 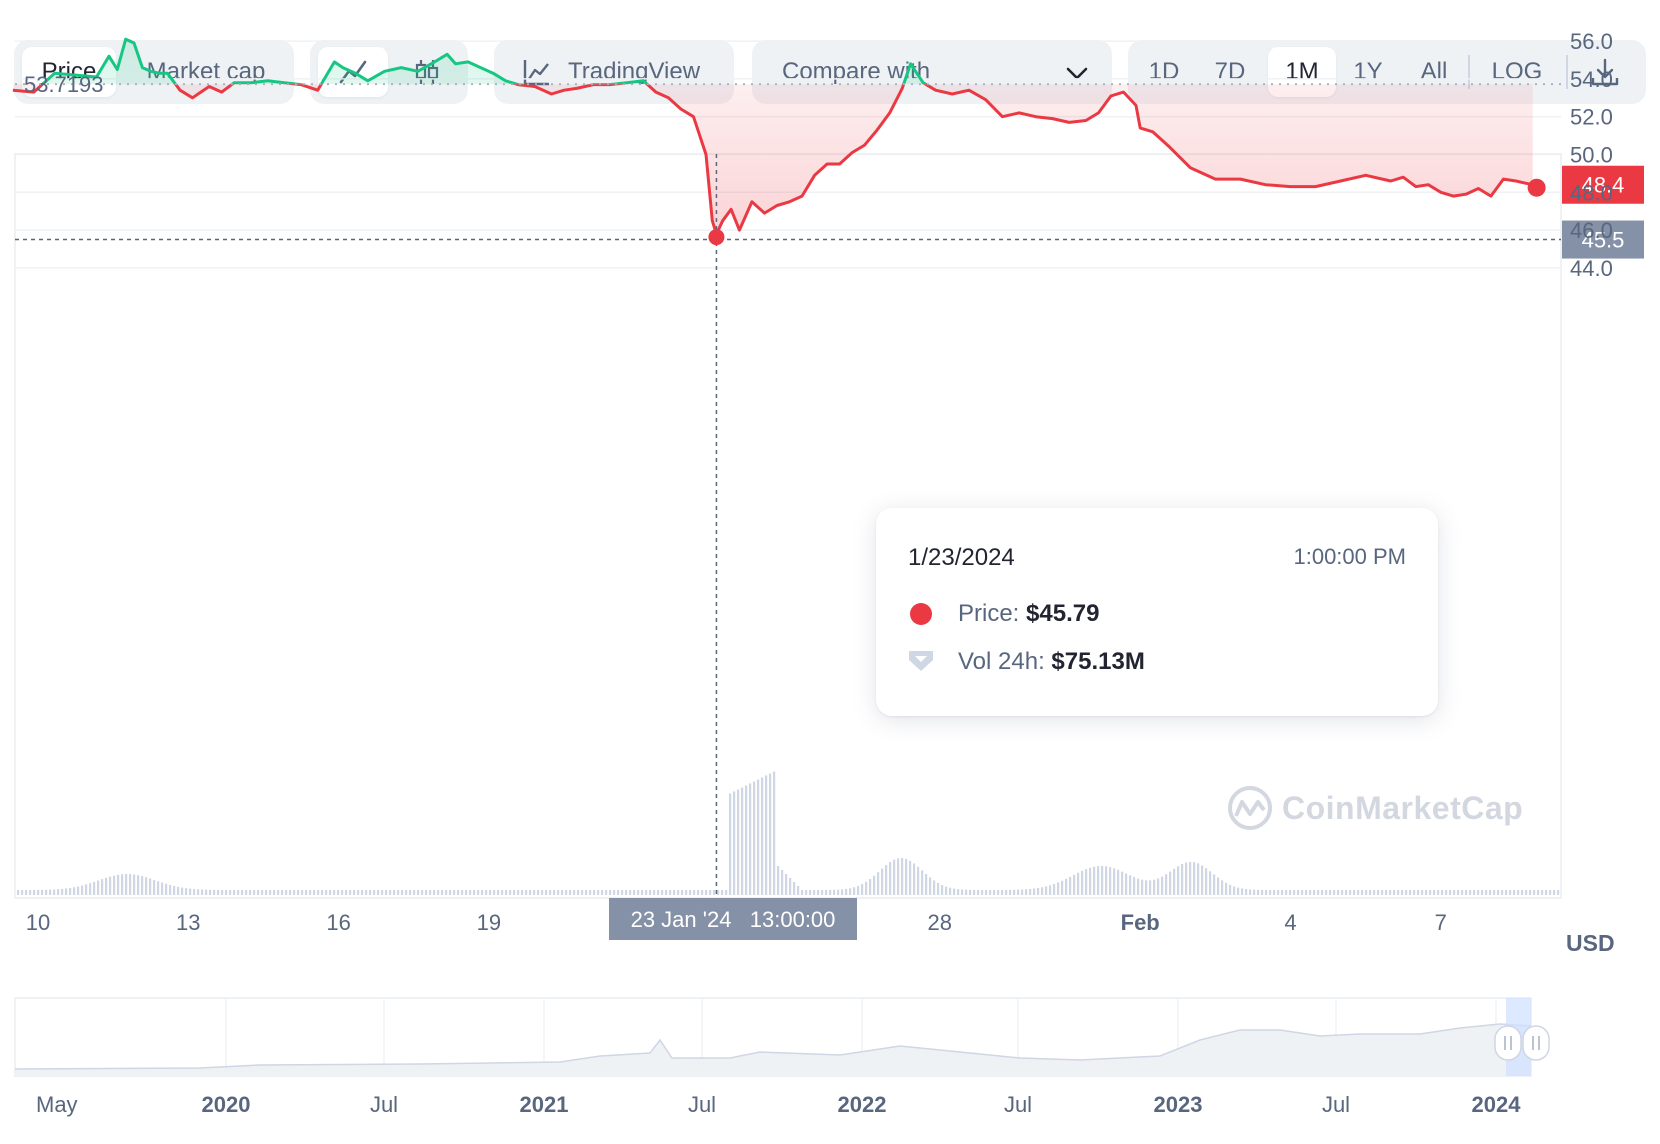 I want to click on navigator-label: Jul, so click(x=384, y=1104).